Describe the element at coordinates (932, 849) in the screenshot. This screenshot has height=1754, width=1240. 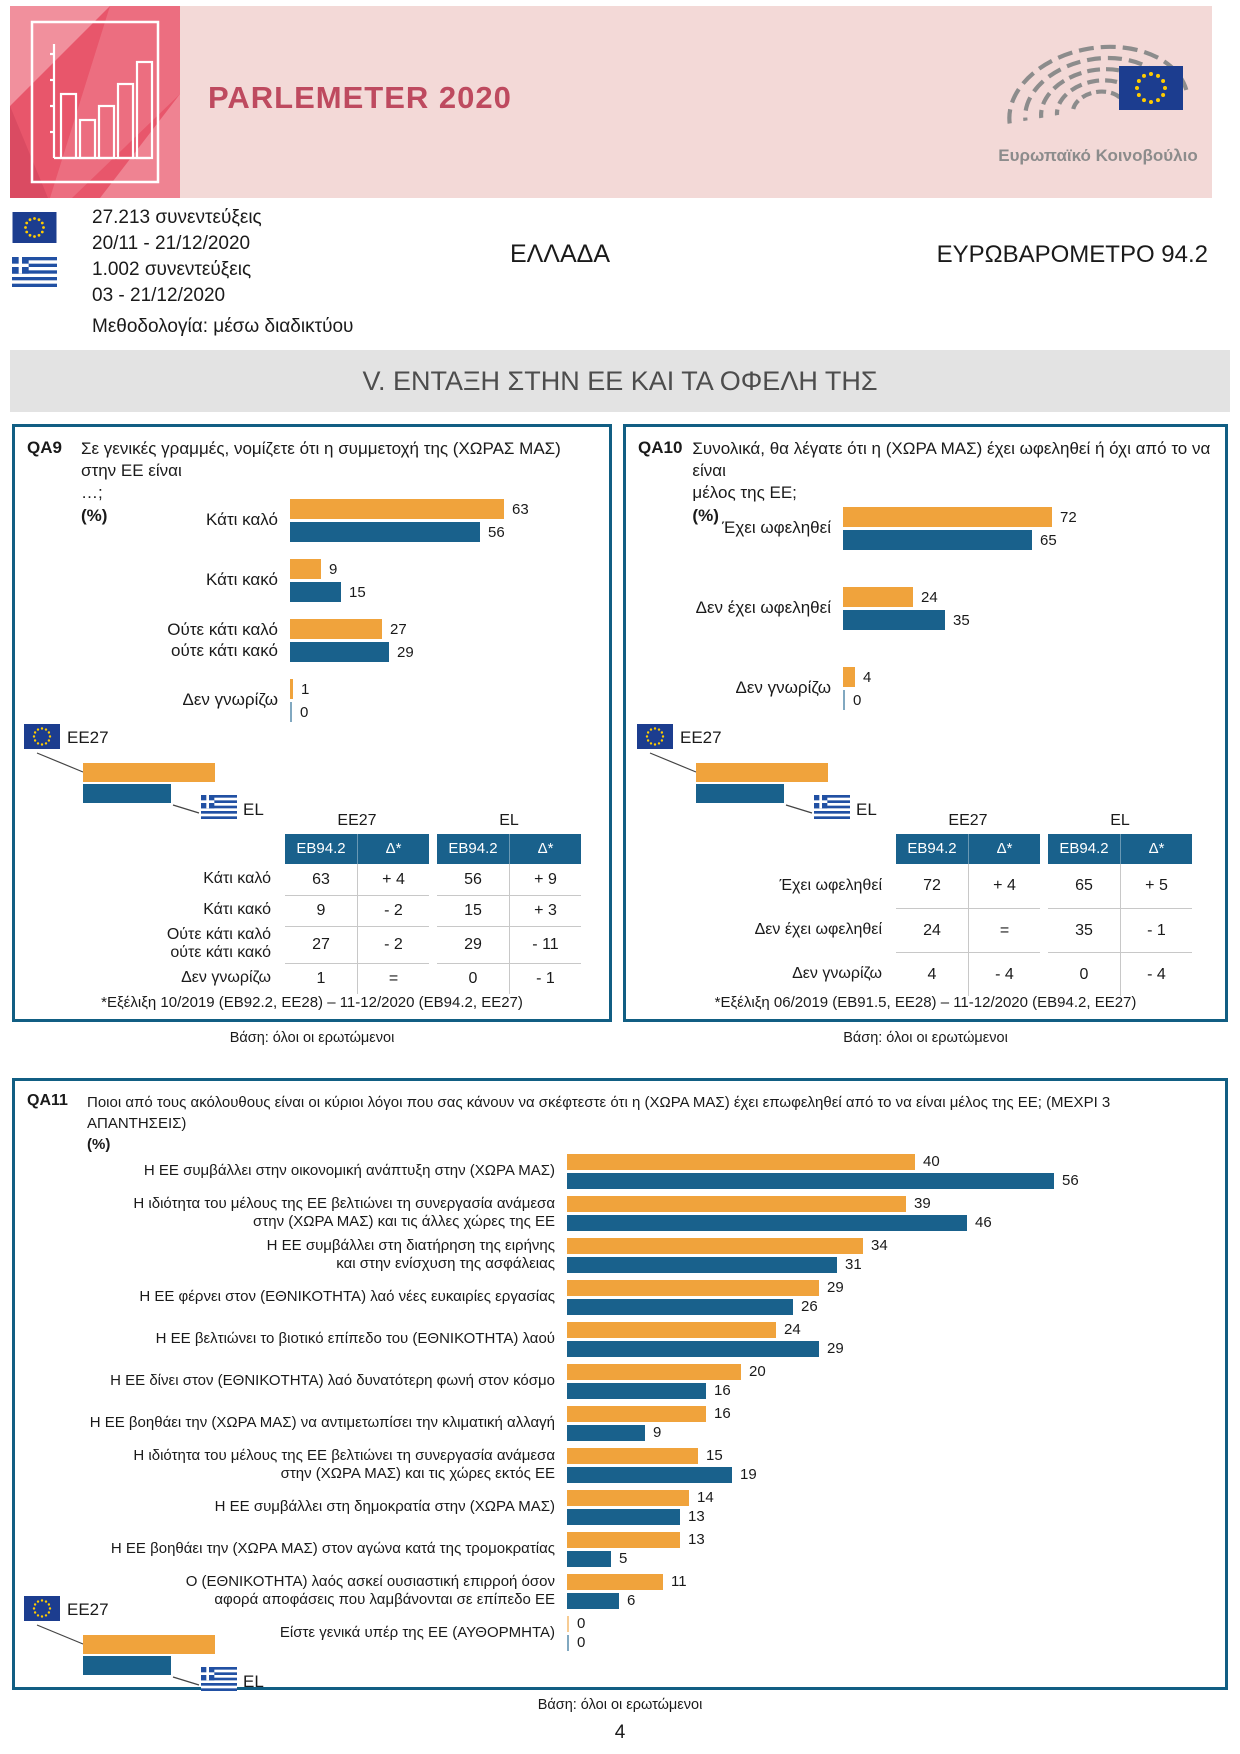
I see `table-col-header: EB94.2` at that location.